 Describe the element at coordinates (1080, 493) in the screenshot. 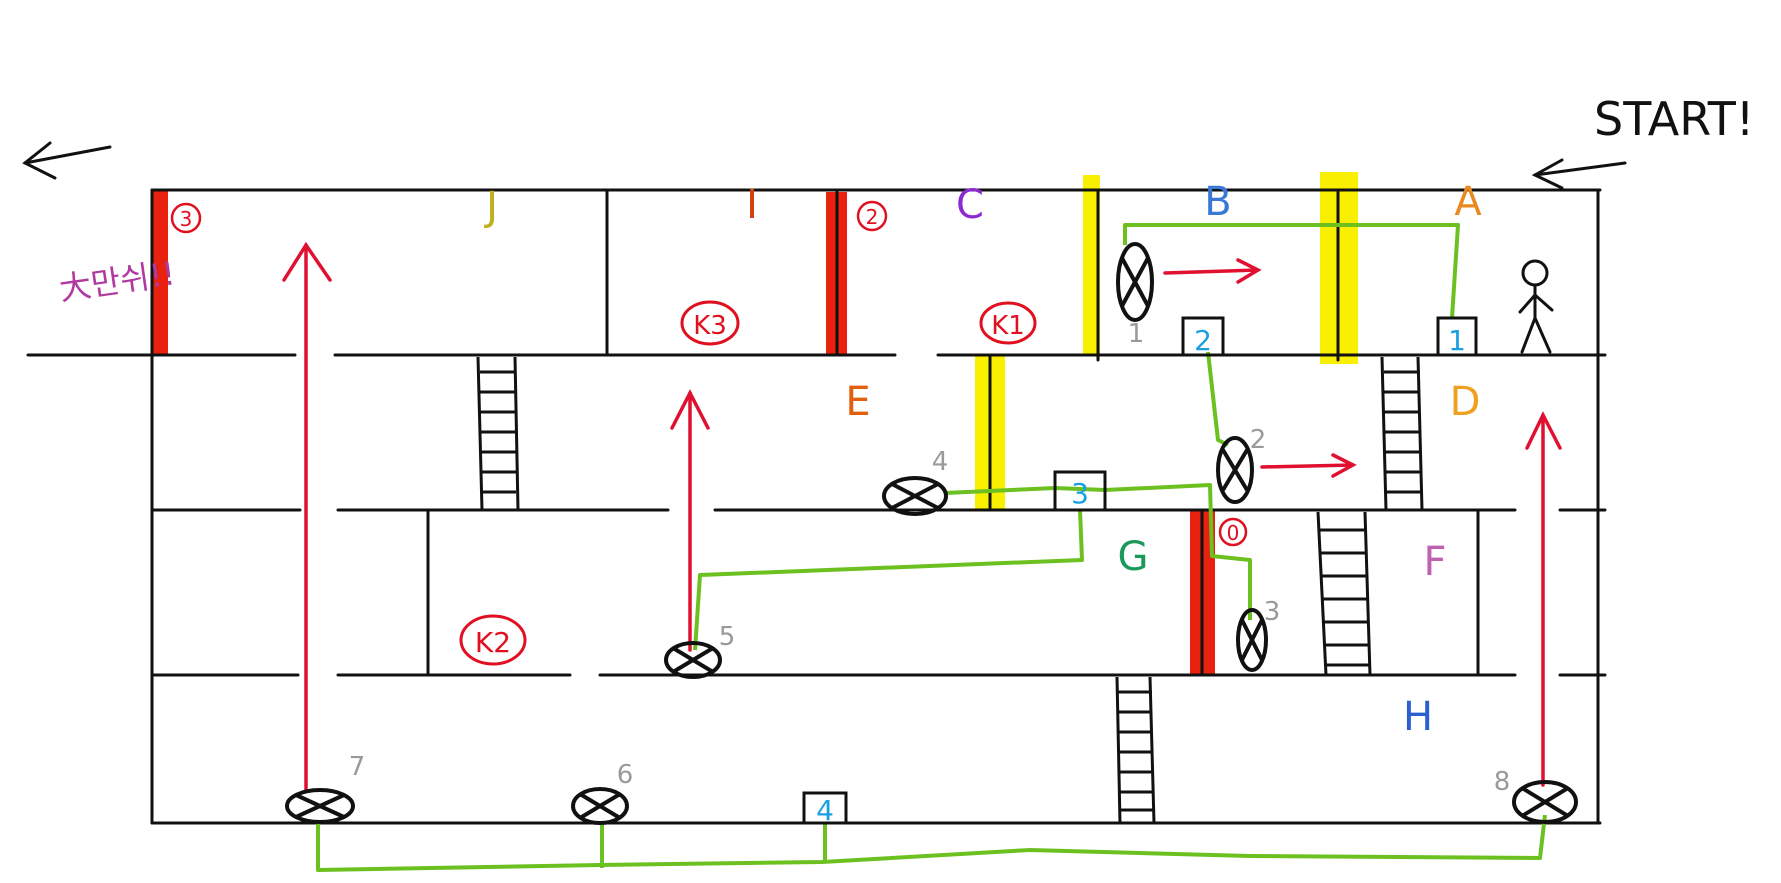

I see `box-3-label: 3` at that location.